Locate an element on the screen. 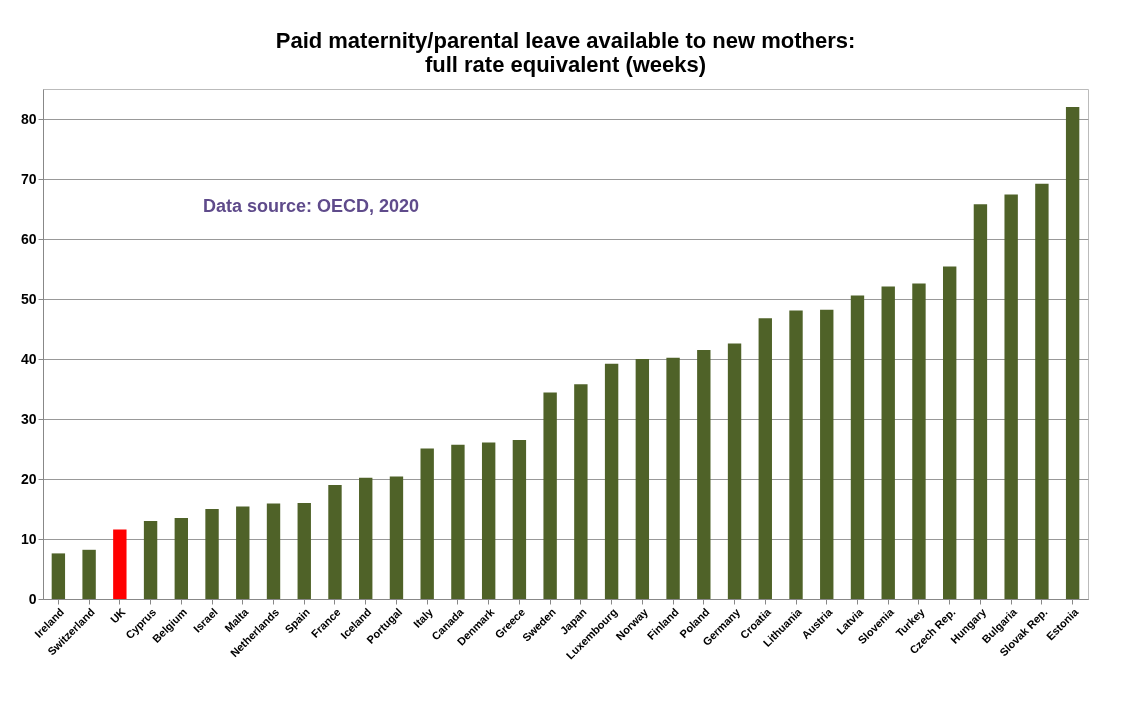  y-tick-label: 30 is located at coordinates (28, 418).